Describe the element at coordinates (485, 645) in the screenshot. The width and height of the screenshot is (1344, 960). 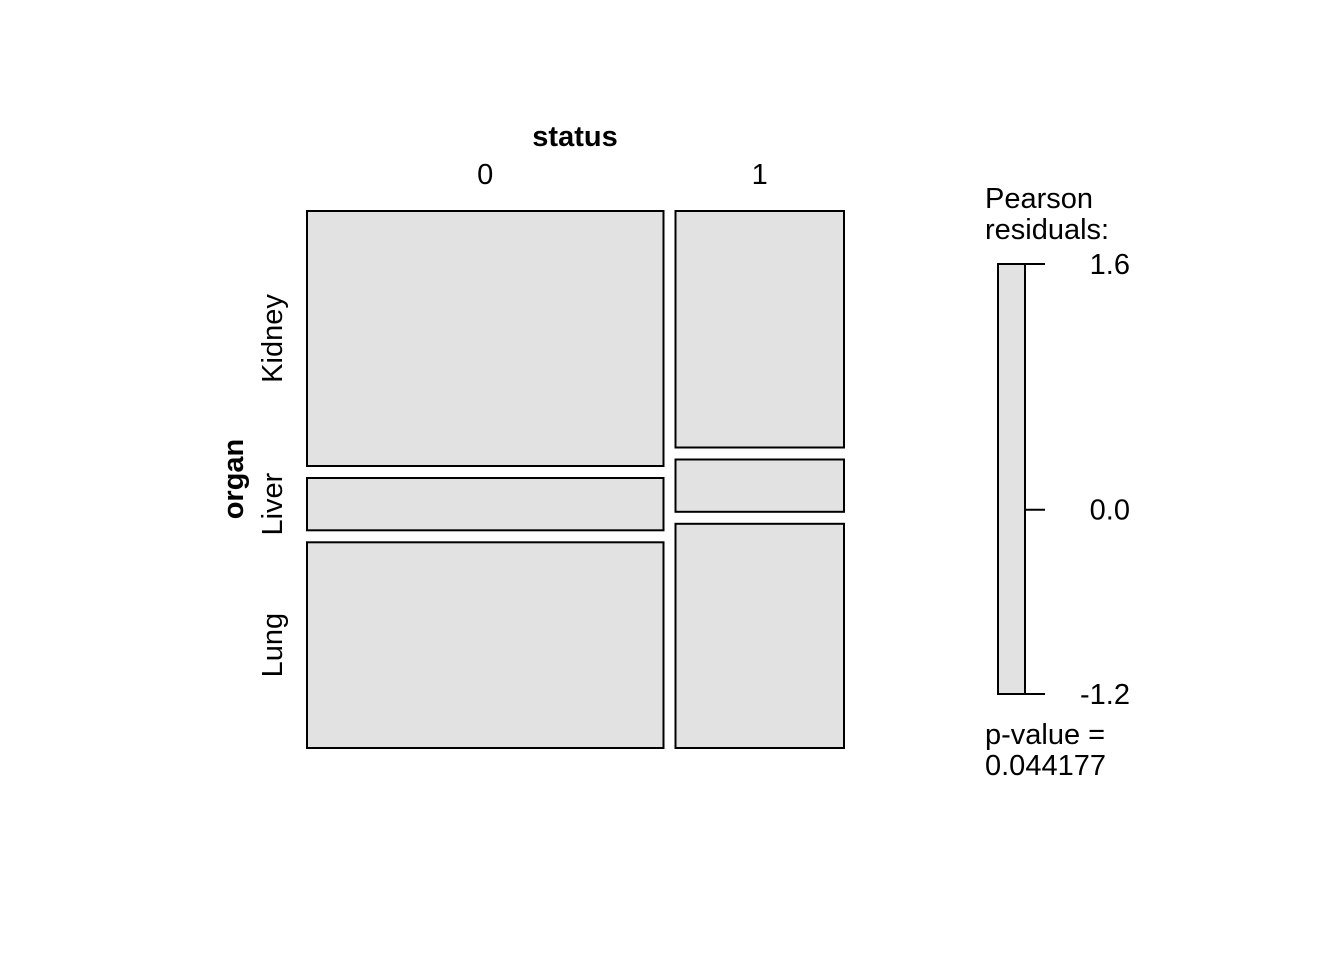
I see `tile-status-0-lung` at that location.